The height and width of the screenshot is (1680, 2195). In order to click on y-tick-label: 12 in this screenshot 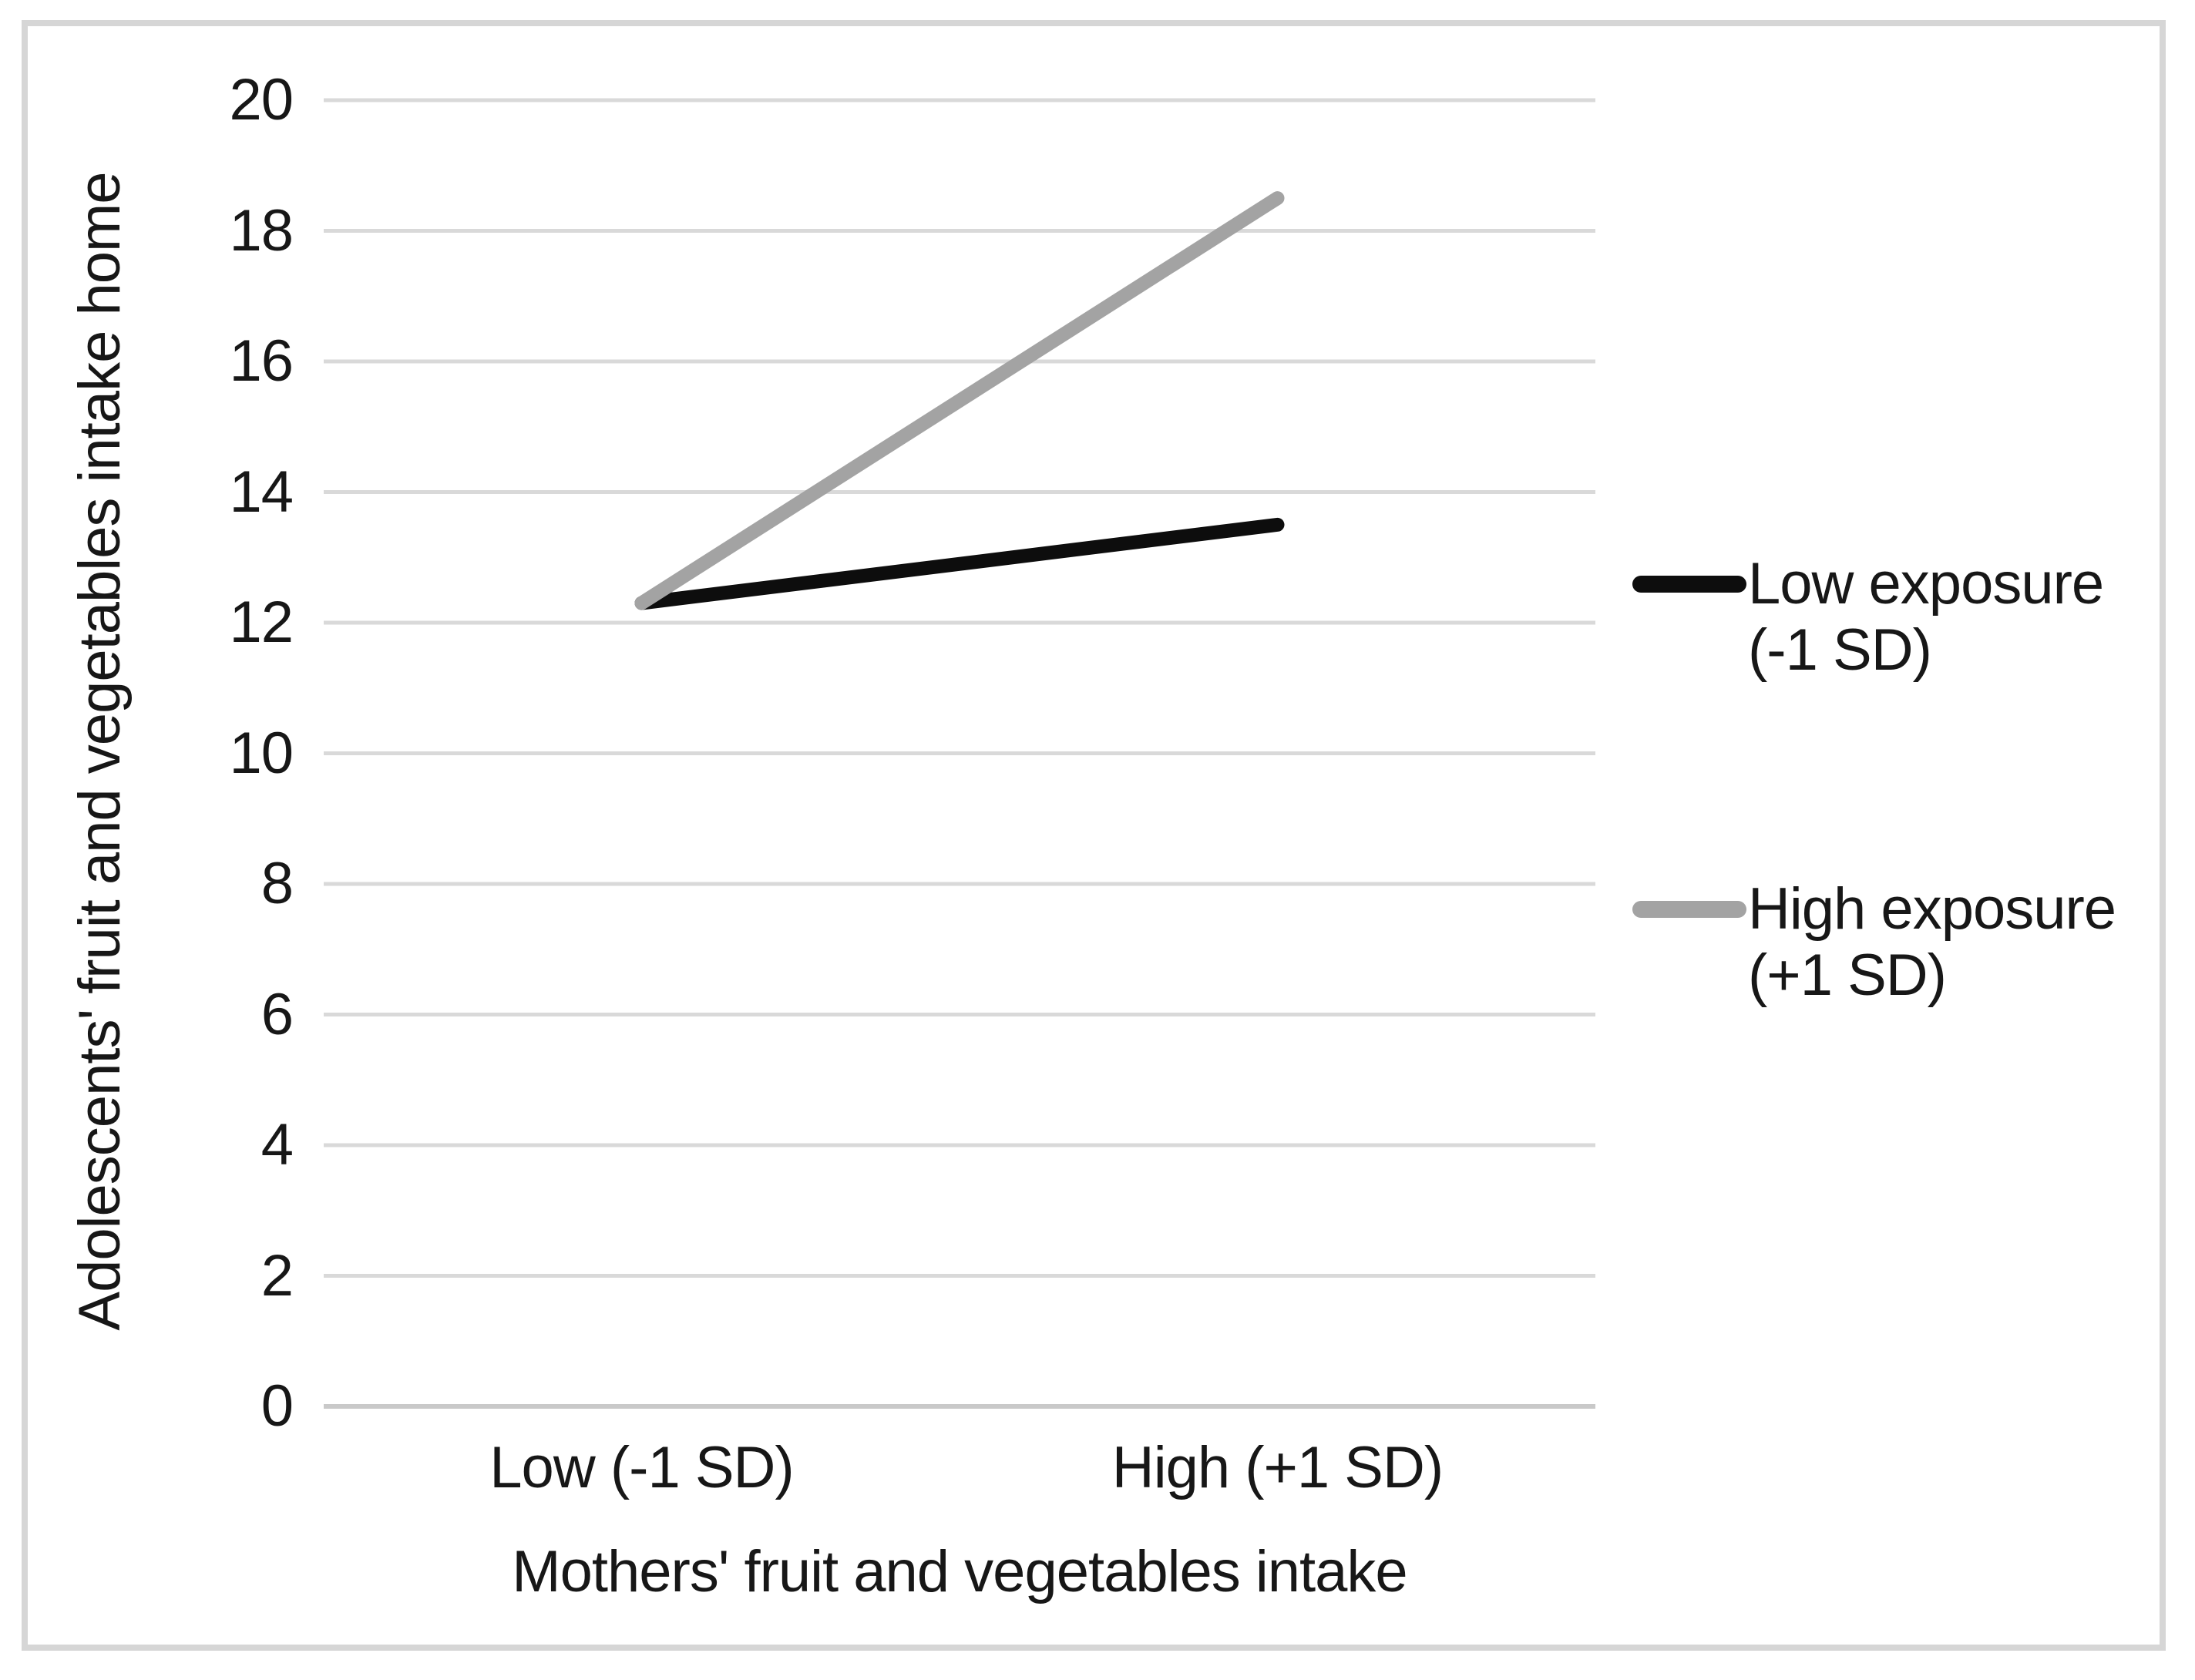, I will do `click(261, 623)`.